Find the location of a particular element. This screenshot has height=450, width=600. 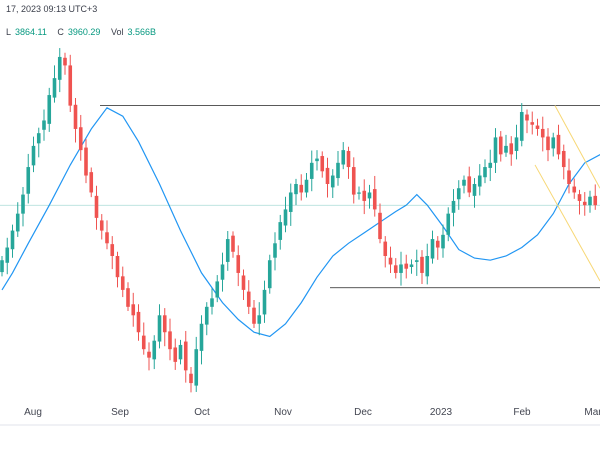

ohlc-volume-key: Vol is located at coordinates (117, 32).